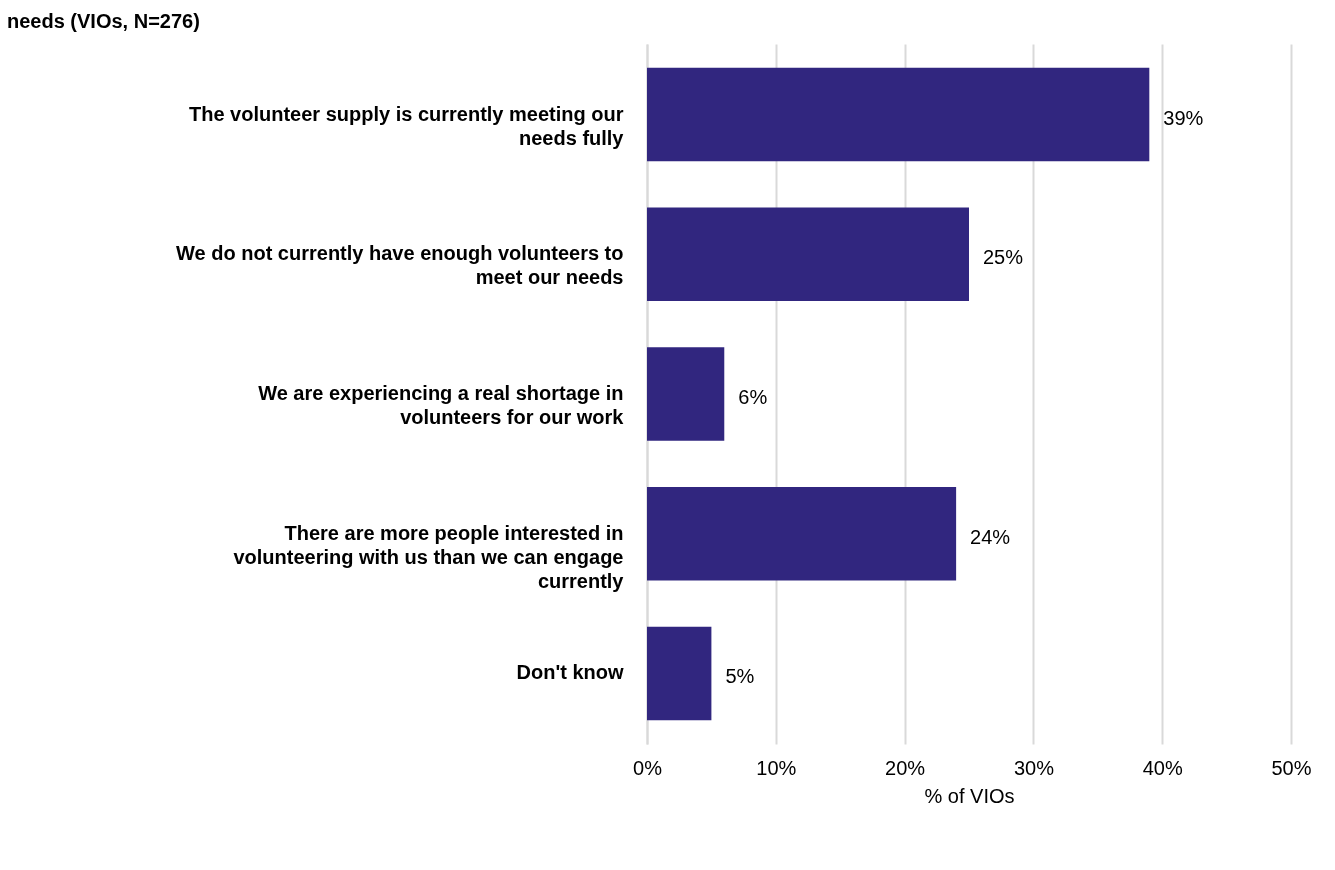  Describe the element at coordinates (103, 21) in the screenshot. I see `text: needs (VIOs, N=276)` at that location.